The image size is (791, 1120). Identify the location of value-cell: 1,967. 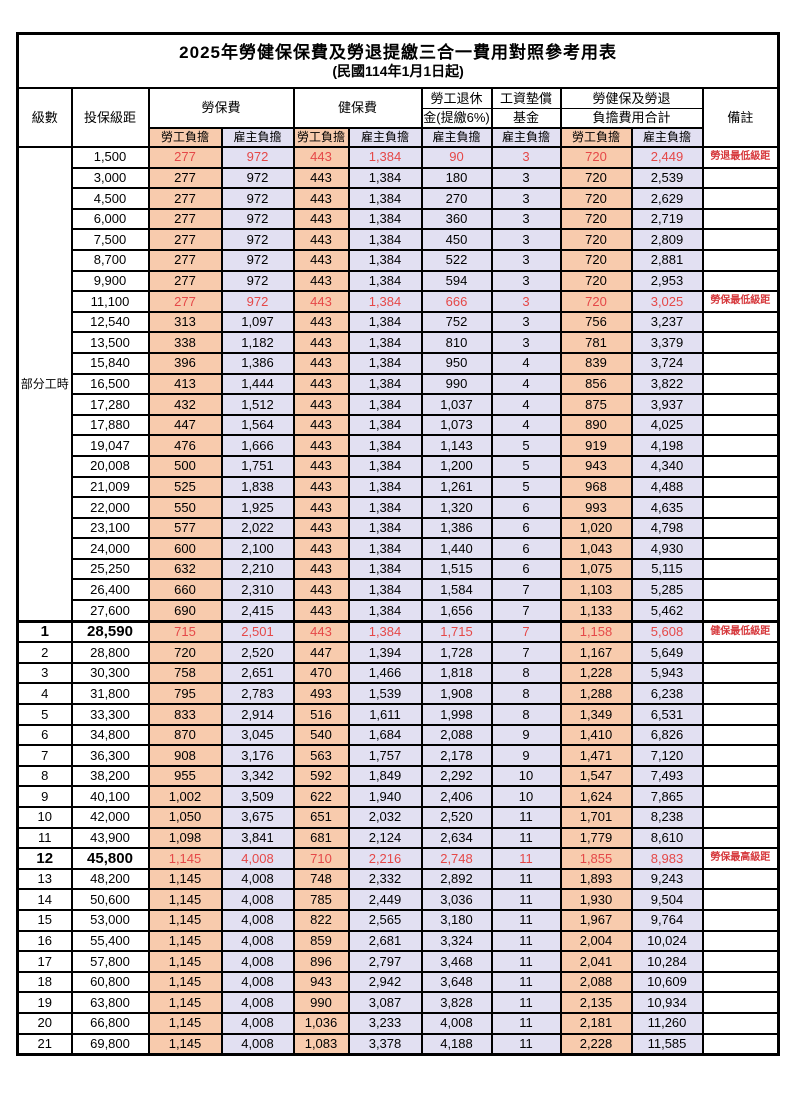
(596, 920).